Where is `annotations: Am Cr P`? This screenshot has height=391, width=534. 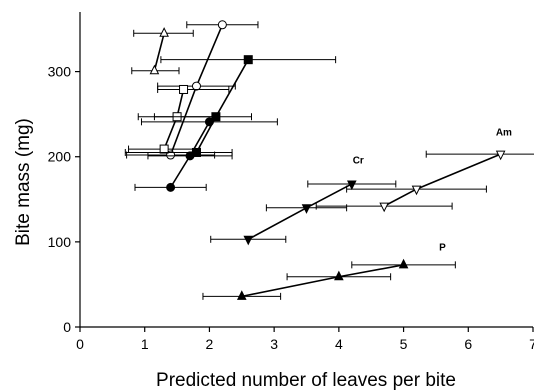
annotations: Am Cr P is located at coordinates (432, 190).